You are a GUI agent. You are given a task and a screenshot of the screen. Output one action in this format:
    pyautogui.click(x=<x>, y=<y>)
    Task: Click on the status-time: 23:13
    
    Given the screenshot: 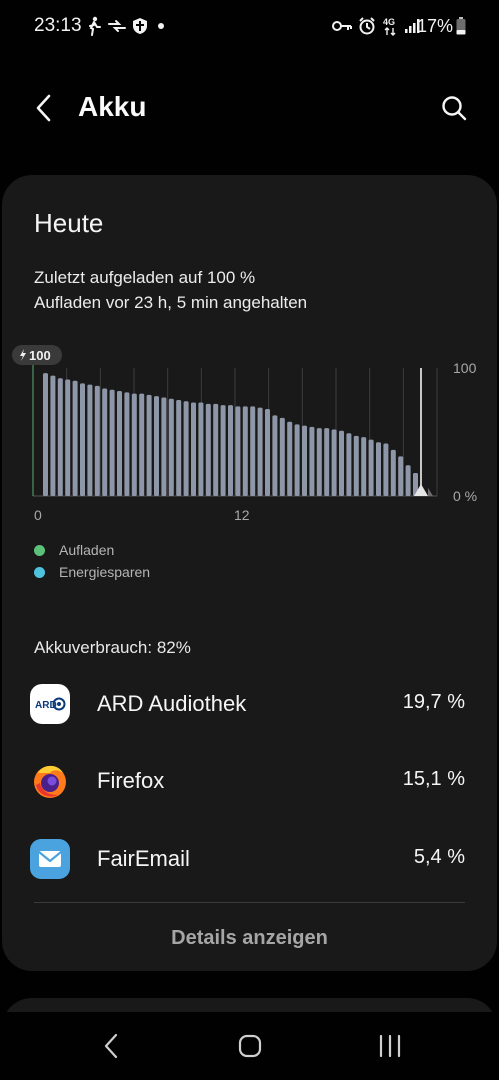 What is the action you would take?
    pyautogui.click(x=58, y=25)
    